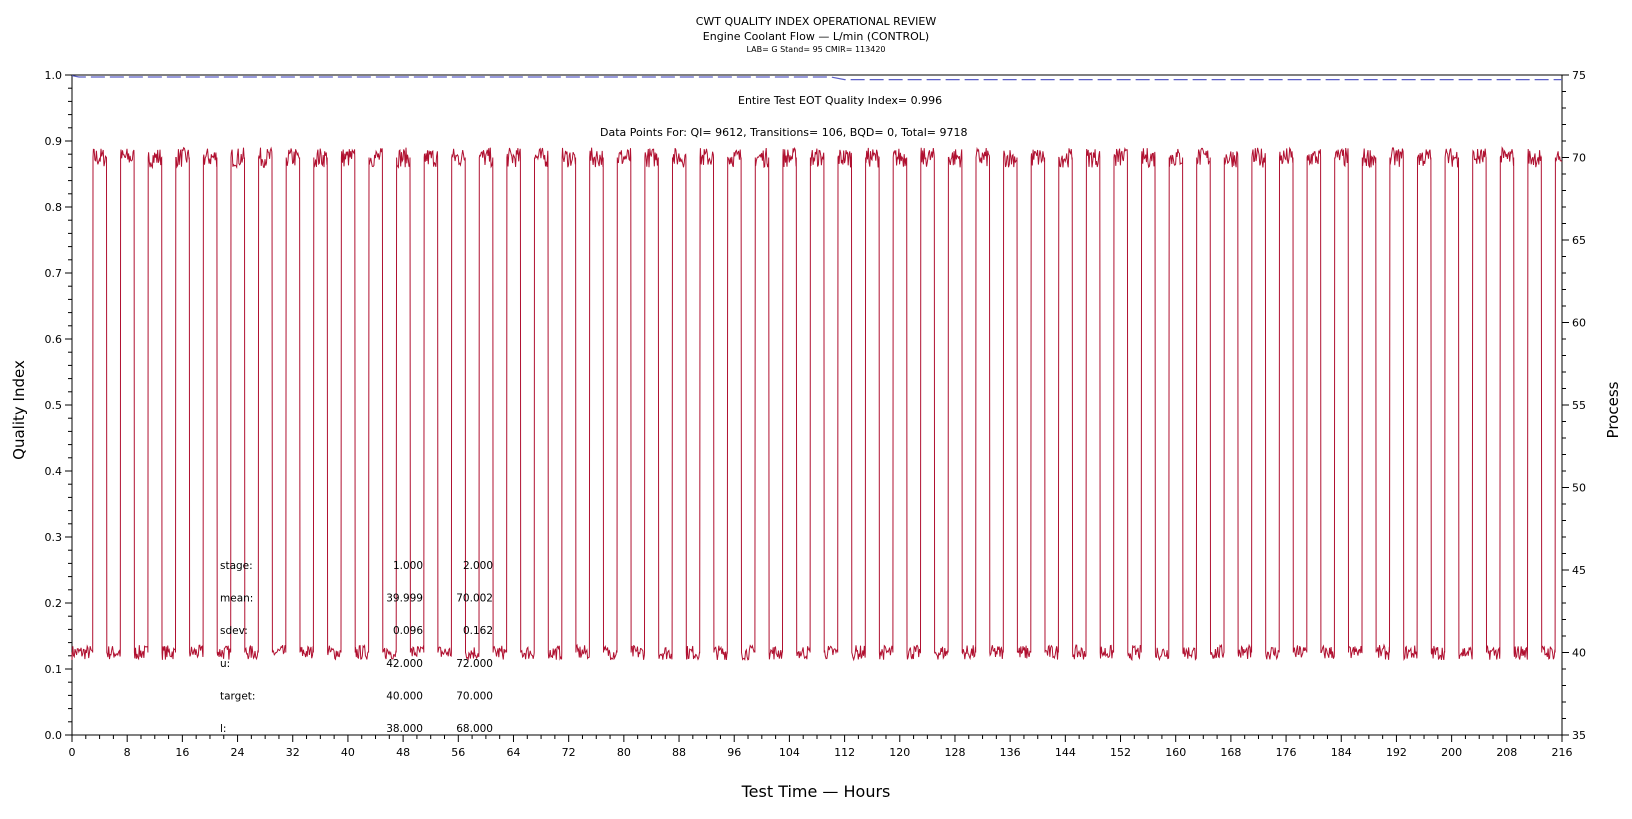 The height and width of the screenshot is (819, 1632). What do you see at coordinates (478, 631) in the screenshot?
I see `stats-value-stage2: 0.162` at bounding box center [478, 631].